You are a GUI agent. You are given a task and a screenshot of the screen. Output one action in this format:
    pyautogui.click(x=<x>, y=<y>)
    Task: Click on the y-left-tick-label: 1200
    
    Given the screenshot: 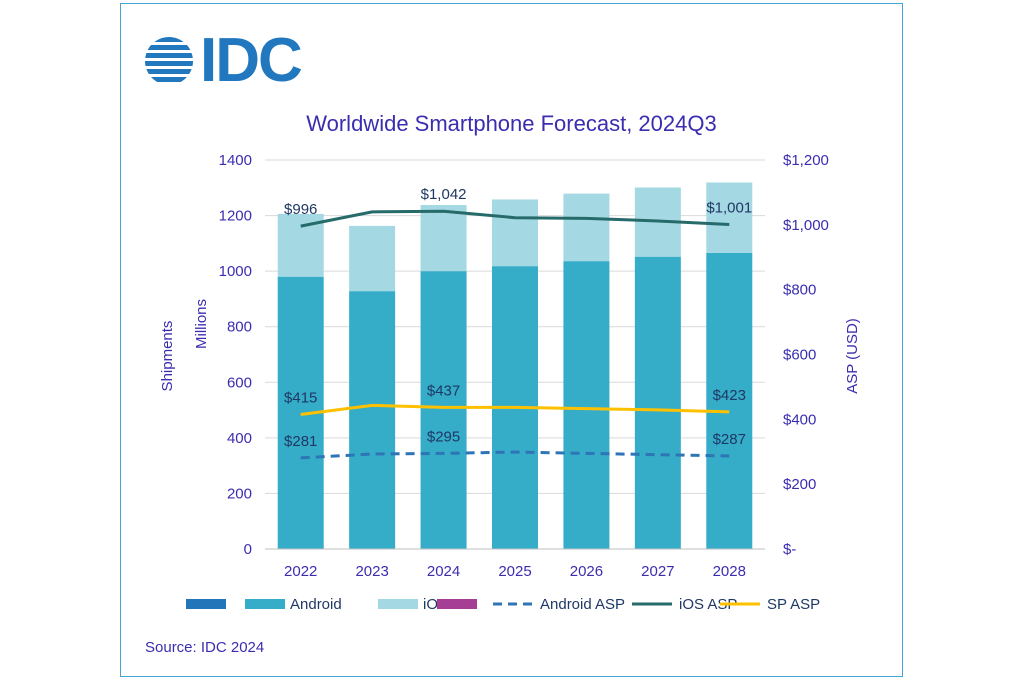 What is the action you would take?
    pyautogui.click(x=235, y=216)
    